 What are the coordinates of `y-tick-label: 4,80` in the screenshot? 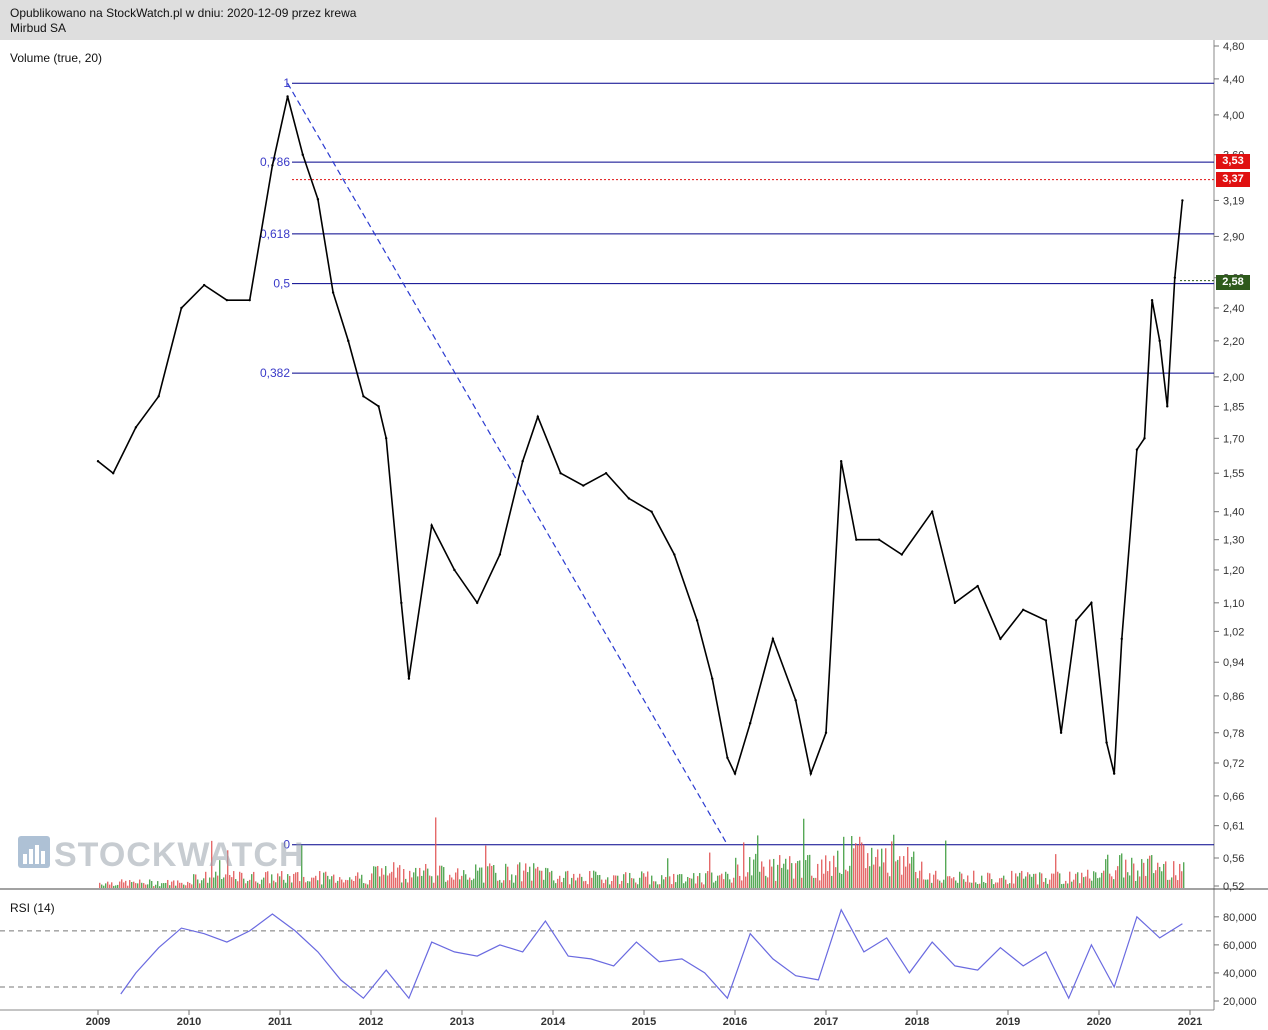 It's located at (1233, 47).